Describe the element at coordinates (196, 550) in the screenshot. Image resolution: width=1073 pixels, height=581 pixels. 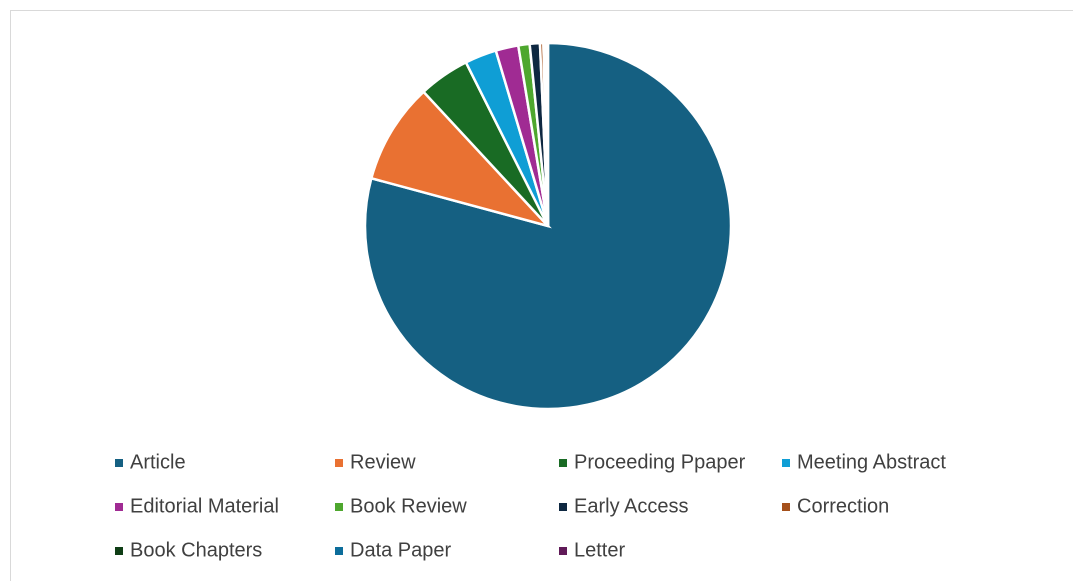
I see `legend-label: Book Chapters` at that location.